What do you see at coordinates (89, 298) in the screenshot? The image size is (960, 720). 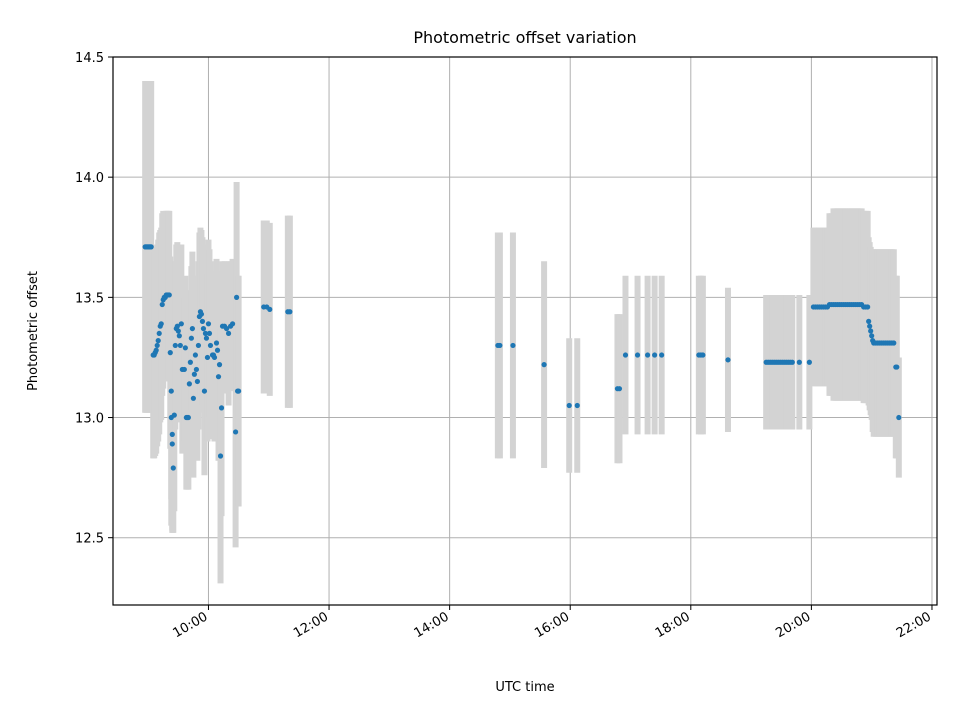 I see `y-tick-label: 13.5` at bounding box center [89, 298].